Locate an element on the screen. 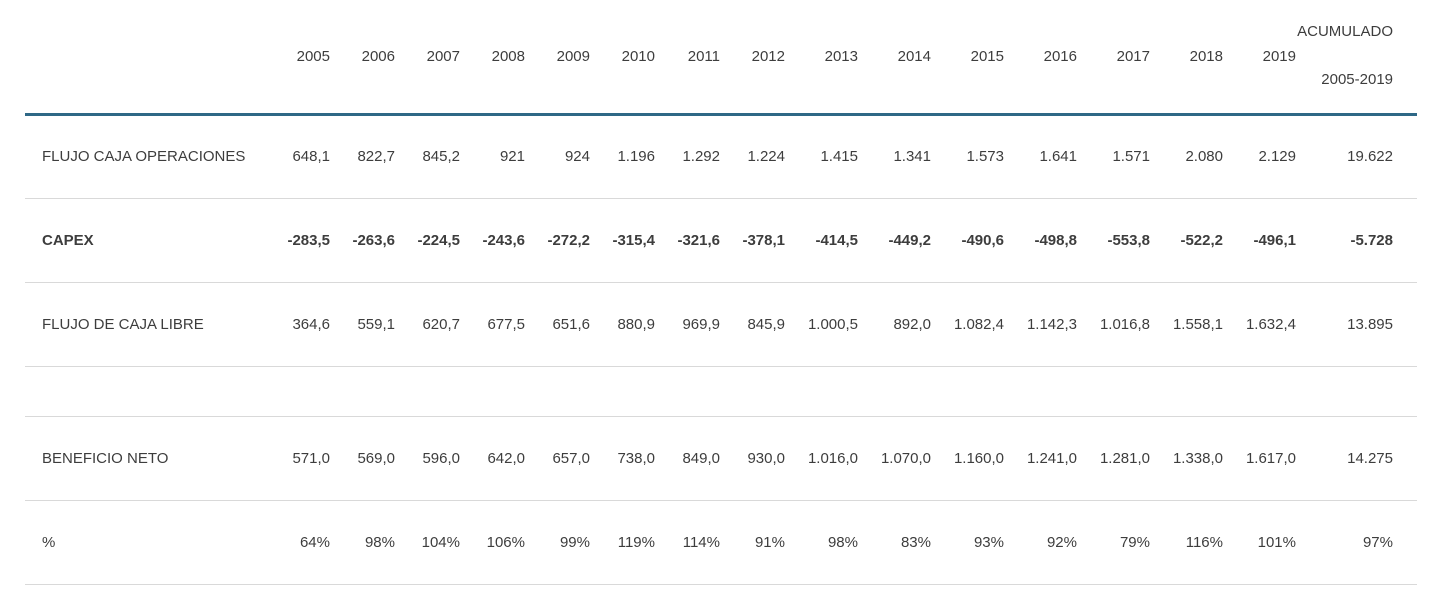 The width and height of the screenshot is (1429, 598). value-cell: 1.341 is located at coordinates (912, 156).